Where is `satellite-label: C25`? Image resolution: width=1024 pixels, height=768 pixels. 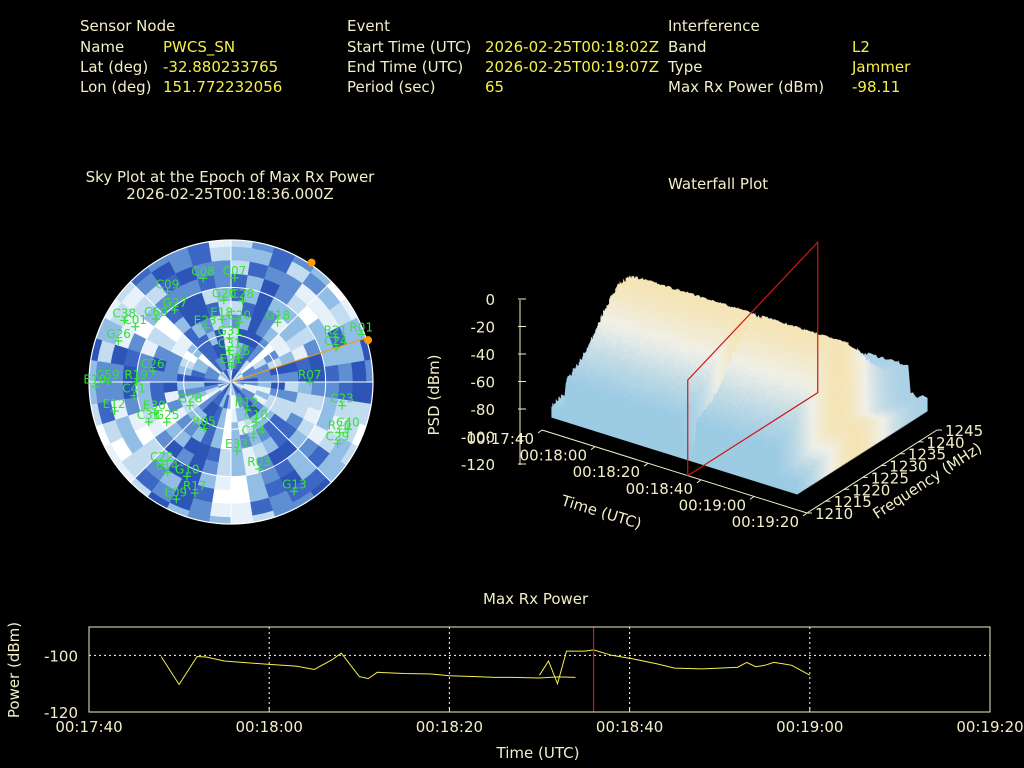
satellite-label: C25 is located at coordinates (239, 351).